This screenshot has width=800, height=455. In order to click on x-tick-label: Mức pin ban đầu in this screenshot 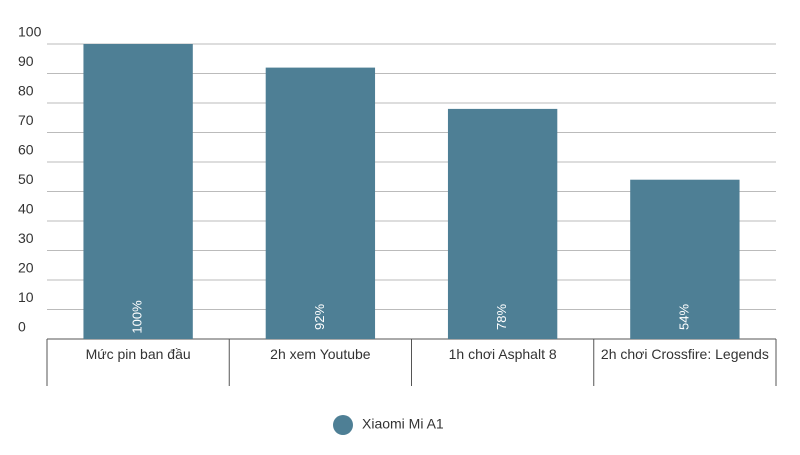, I will do `click(138, 354)`.